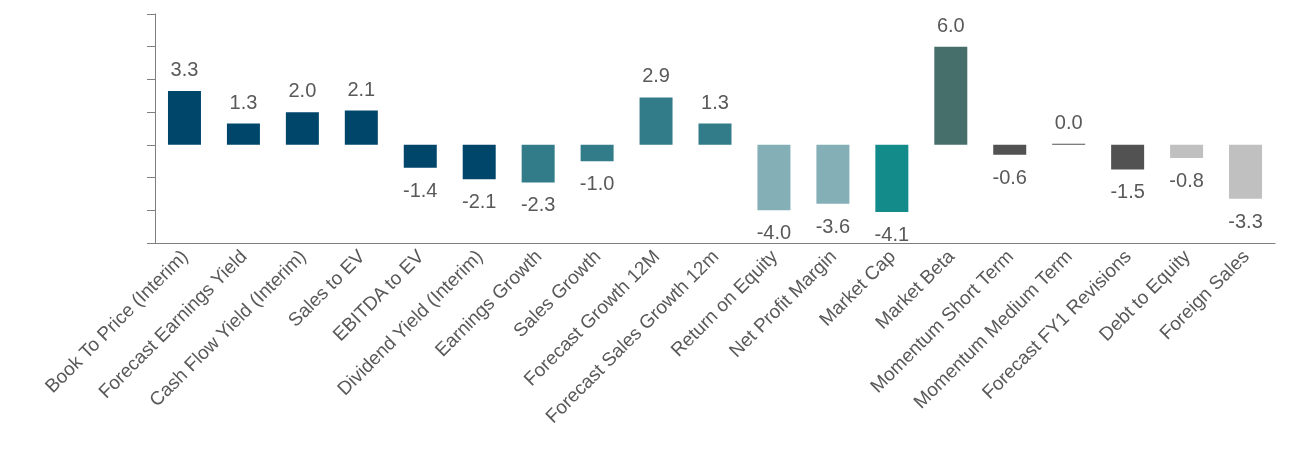  I want to click on data-label: -4.1, so click(892, 233).